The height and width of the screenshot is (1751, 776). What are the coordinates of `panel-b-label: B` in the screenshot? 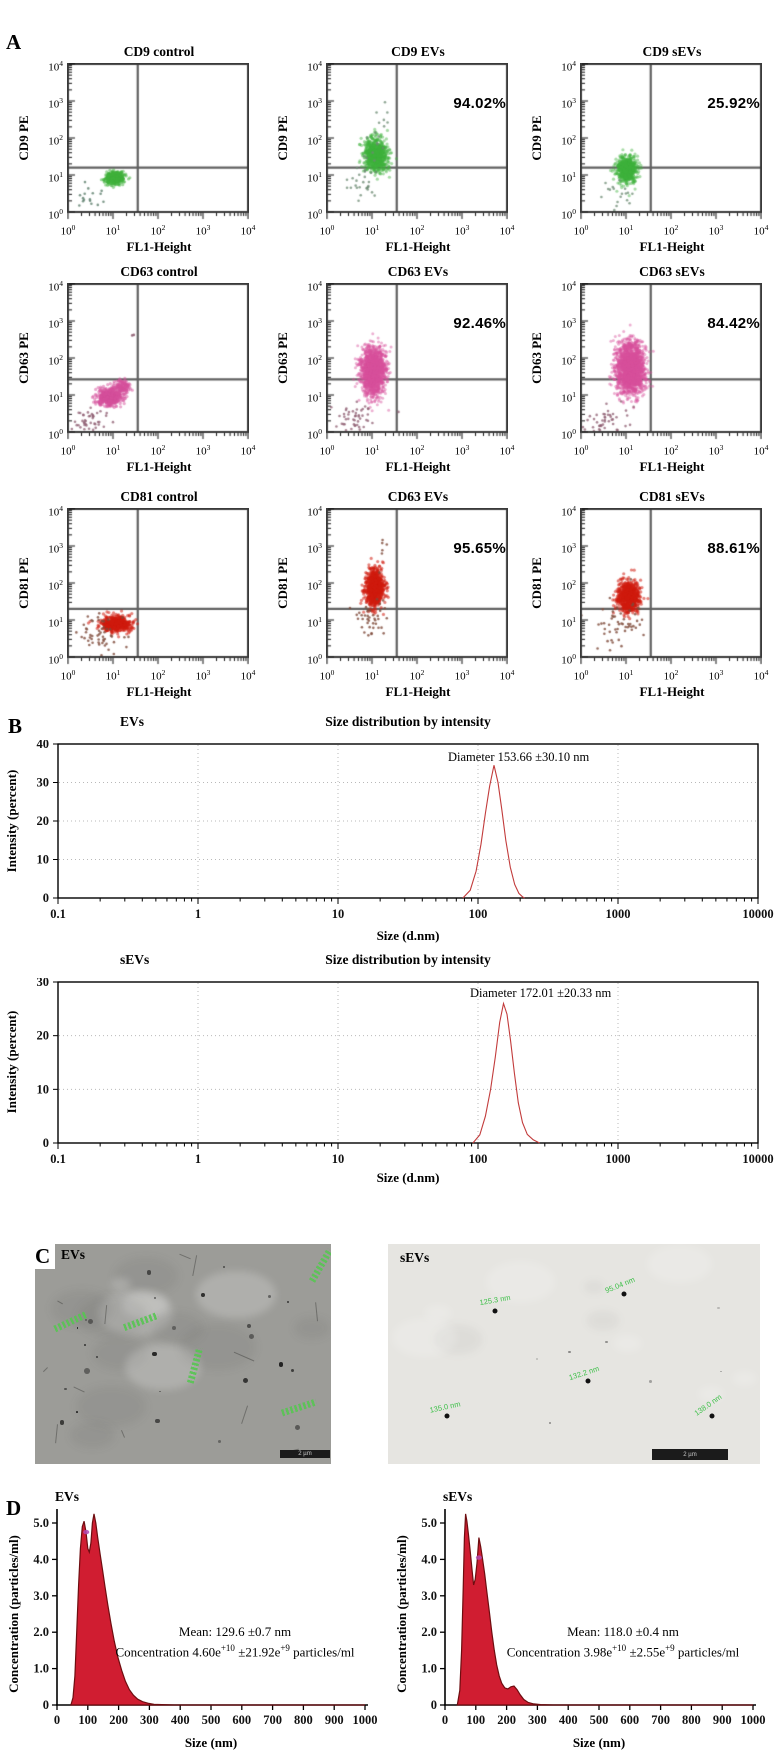 It's located at (15, 726).